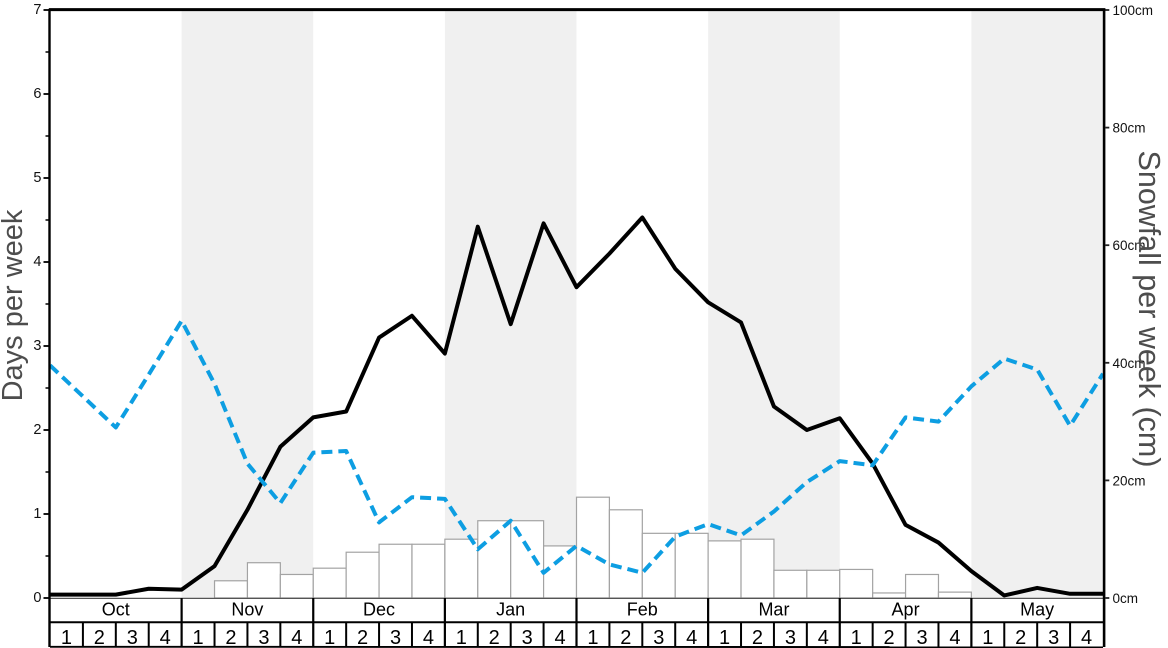 The height and width of the screenshot is (648, 1168). Describe the element at coordinates (37, 10) in the screenshot. I see `svg-text: 7` at that location.